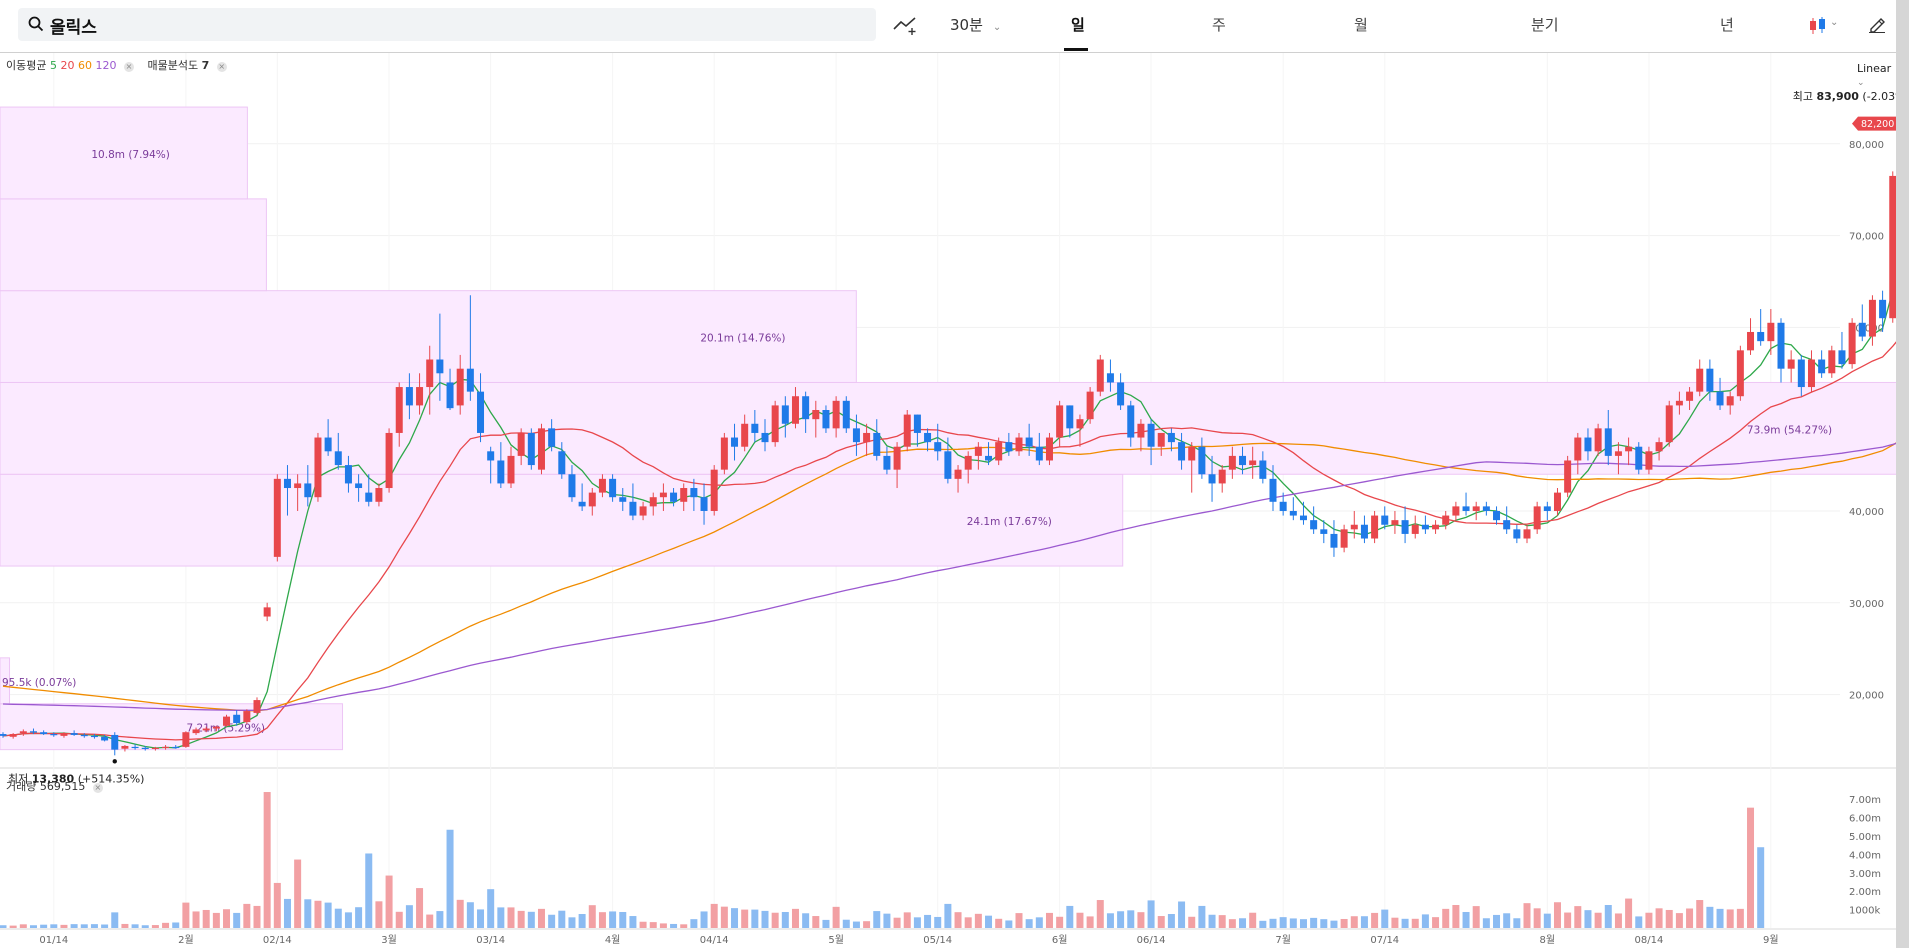 The image size is (1909, 948). Describe the element at coordinates (906, 25) in the screenshot. I see `trendline-icon` at that location.